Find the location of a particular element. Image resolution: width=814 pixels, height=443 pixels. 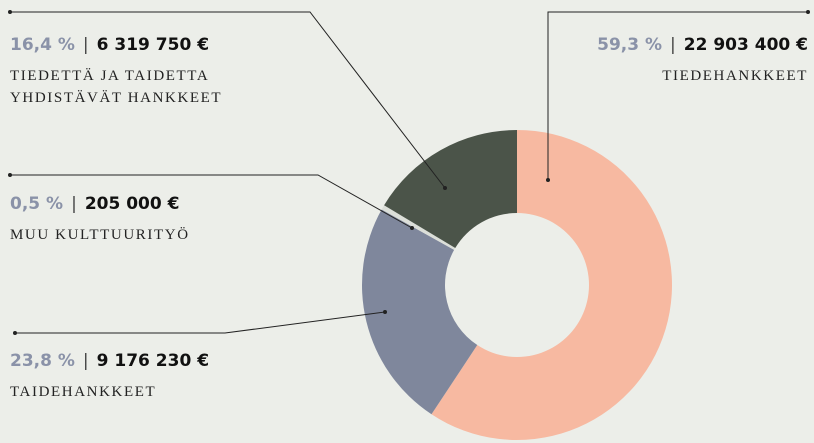

category-label: TAIDEHANKKEET is located at coordinates (83, 392).